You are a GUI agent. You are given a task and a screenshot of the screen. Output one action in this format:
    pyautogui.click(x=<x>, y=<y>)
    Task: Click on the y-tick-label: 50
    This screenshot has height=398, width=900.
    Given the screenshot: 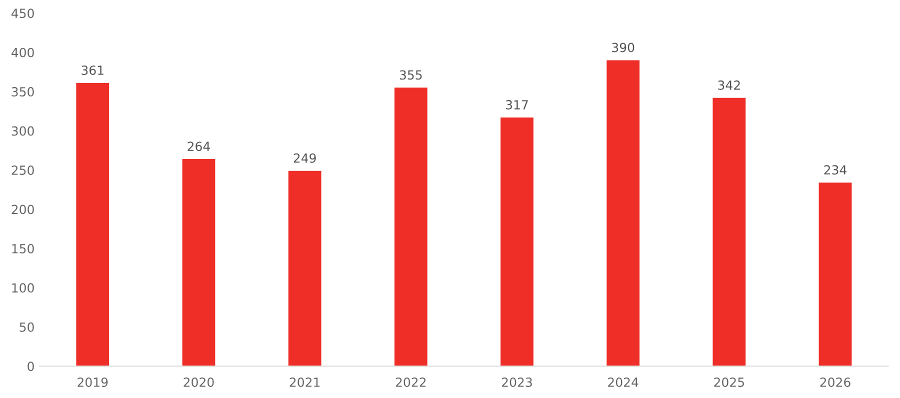 What is the action you would take?
    pyautogui.click(x=27, y=327)
    